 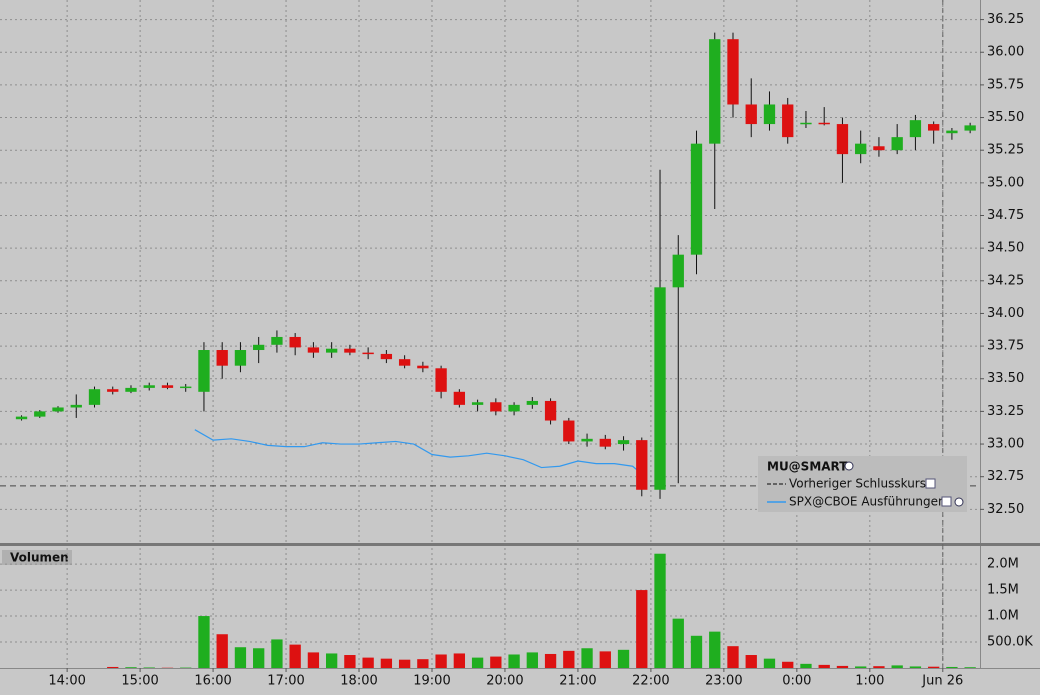 I want to click on x-tick-label: Jun 26, so click(x=942, y=681).